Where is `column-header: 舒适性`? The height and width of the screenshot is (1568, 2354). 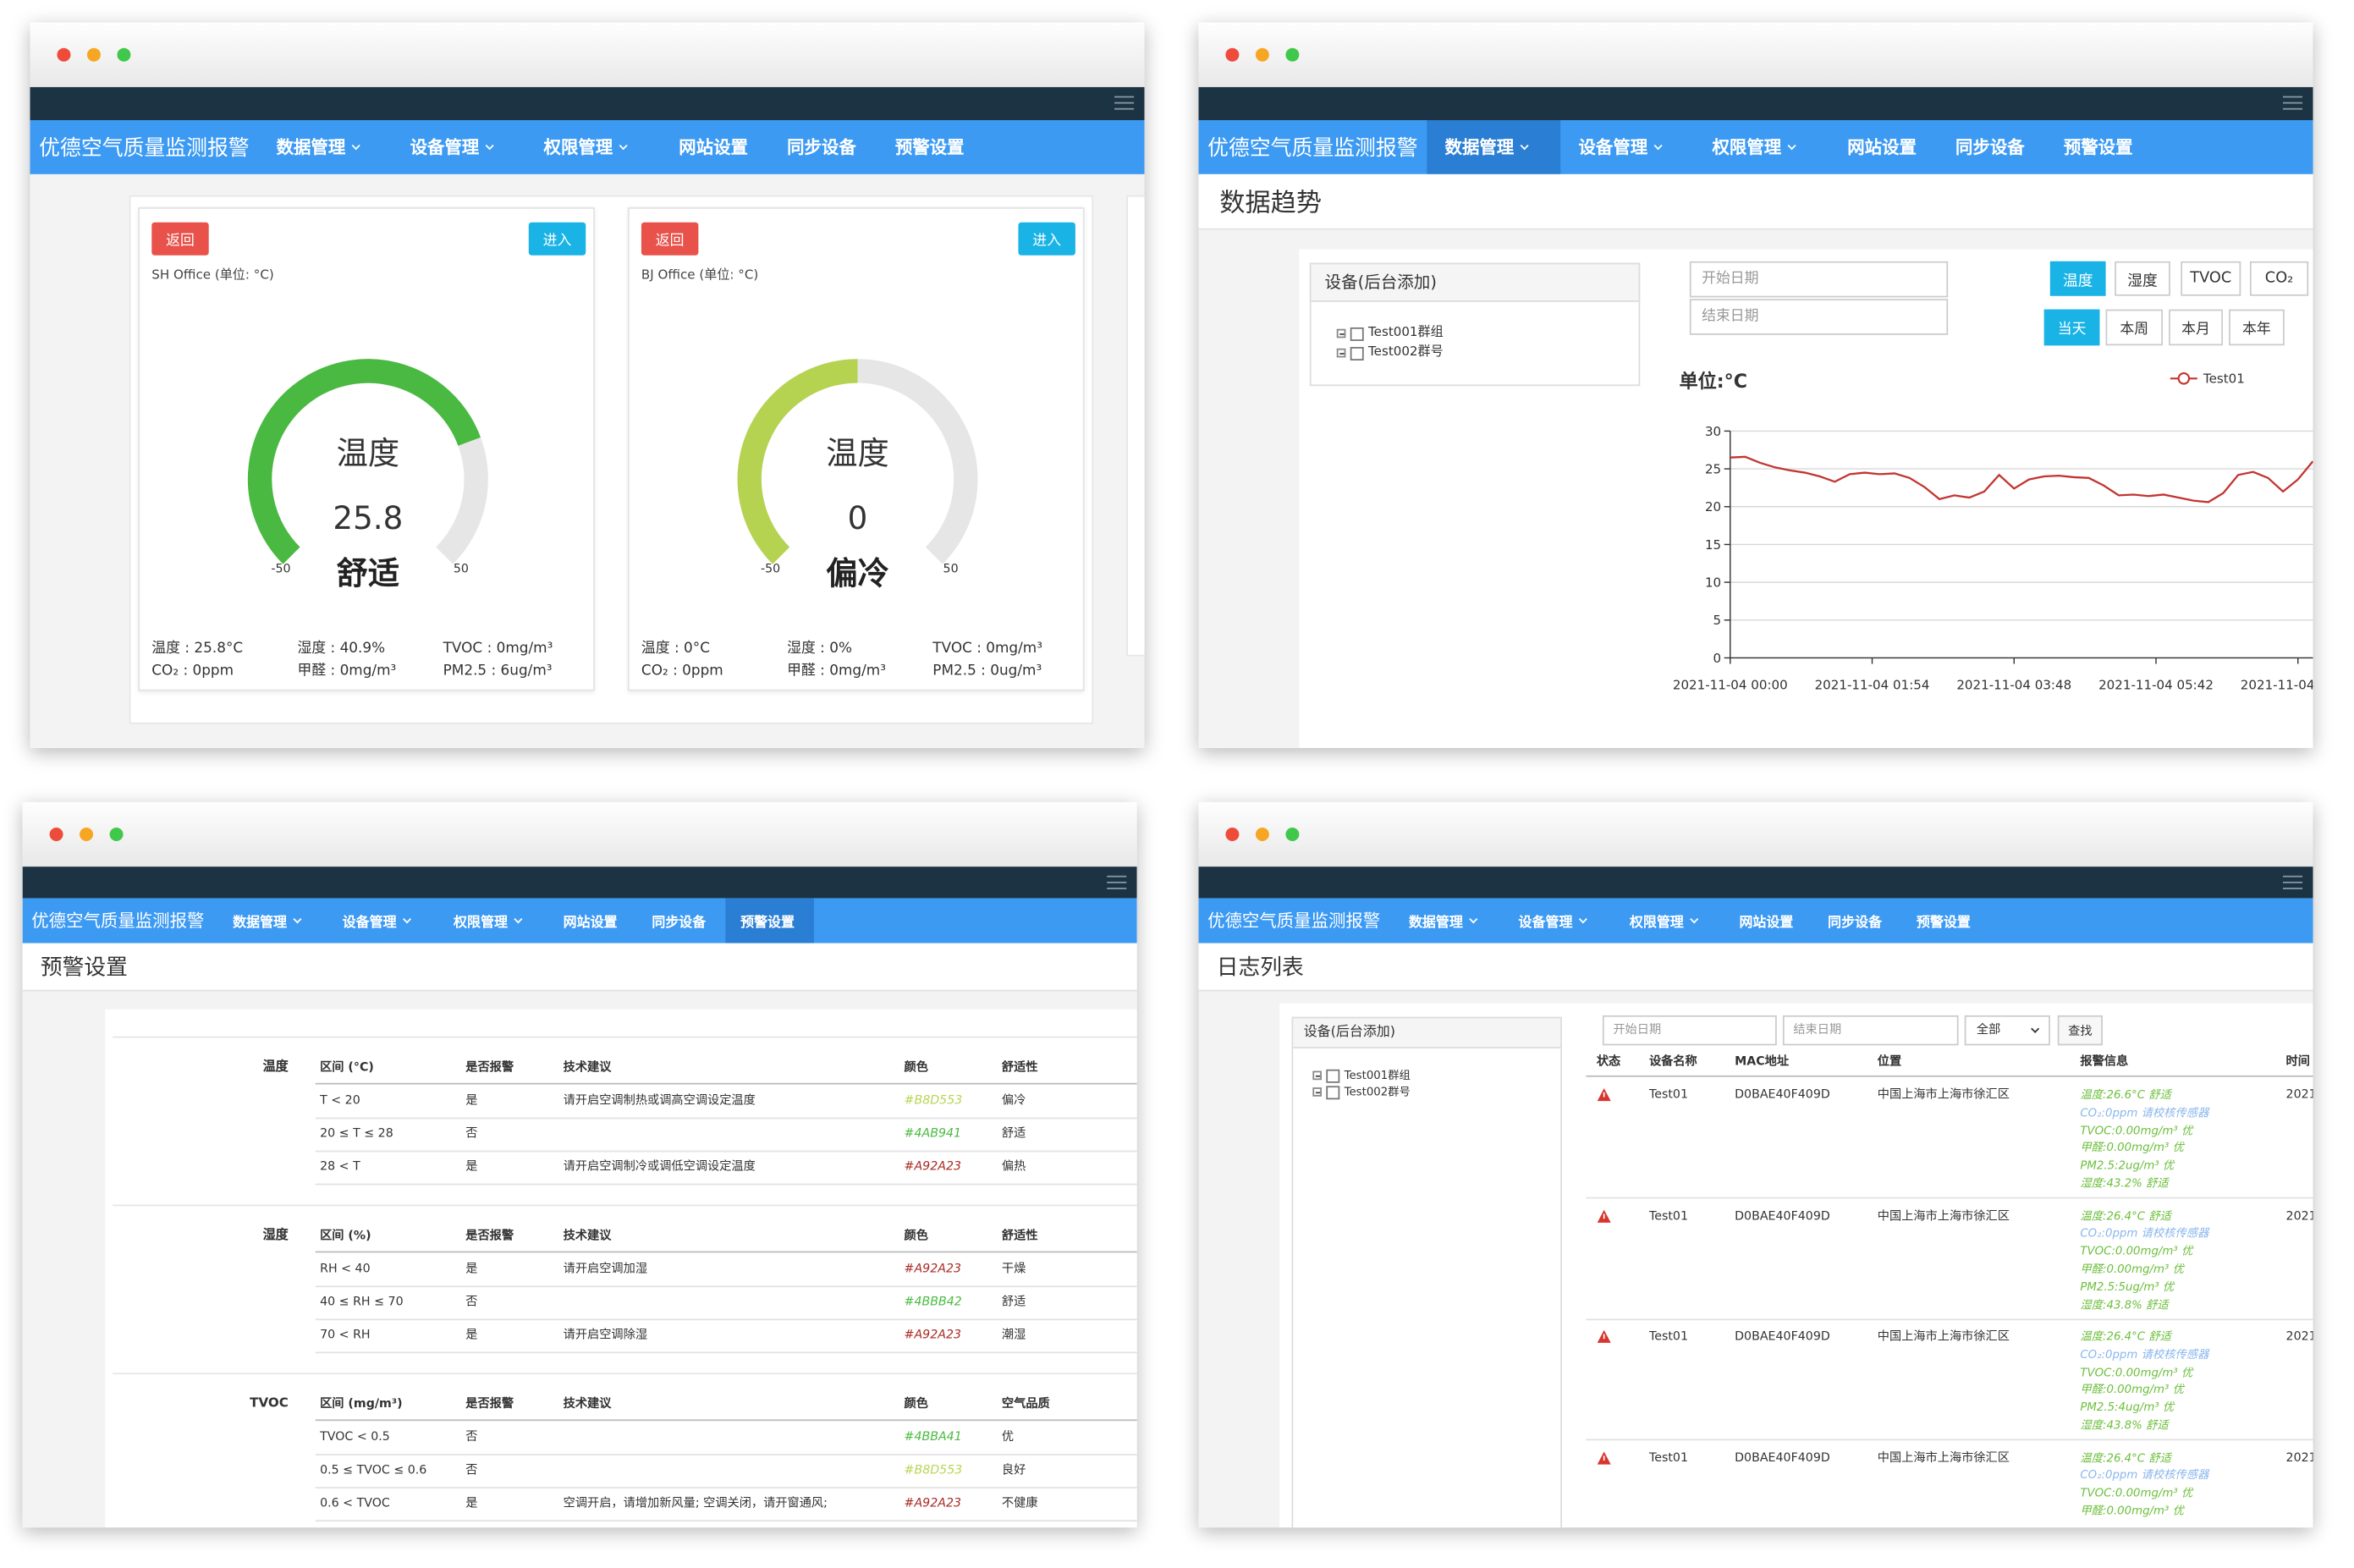 column-header: 舒适性 is located at coordinates (1020, 1067).